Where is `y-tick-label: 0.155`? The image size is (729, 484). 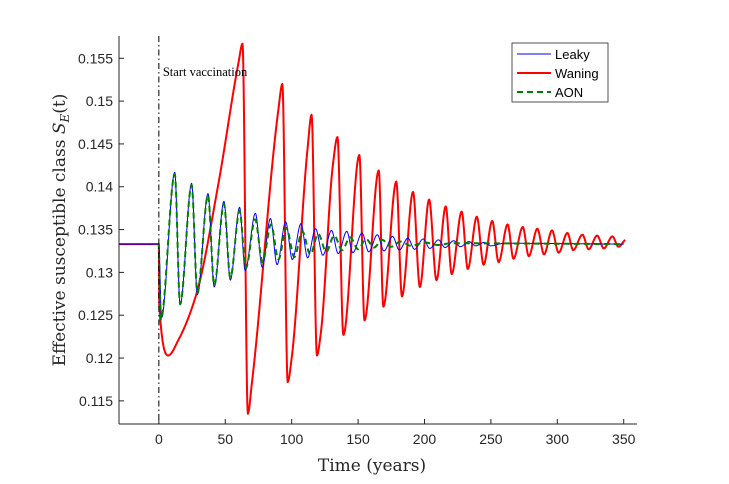
y-tick-label: 0.155 is located at coordinates (95, 58).